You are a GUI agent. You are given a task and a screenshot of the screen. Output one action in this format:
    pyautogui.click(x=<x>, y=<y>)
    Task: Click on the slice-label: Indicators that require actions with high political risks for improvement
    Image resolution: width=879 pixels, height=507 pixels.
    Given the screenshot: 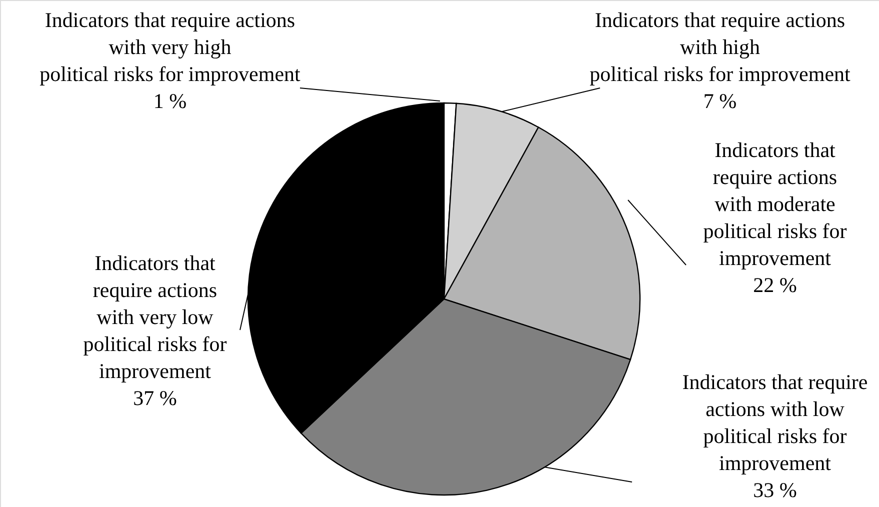 What is the action you would take?
    pyautogui.click(x=720, y=47)
    